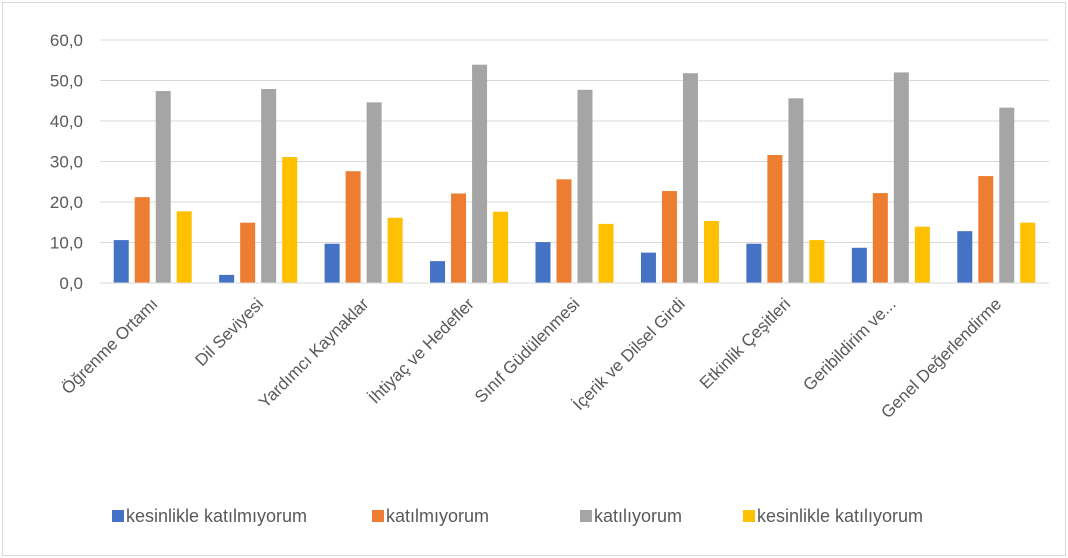  I want to click on x-tick-label: İçerik ve Dilsel Girdi, so click(629, 354).